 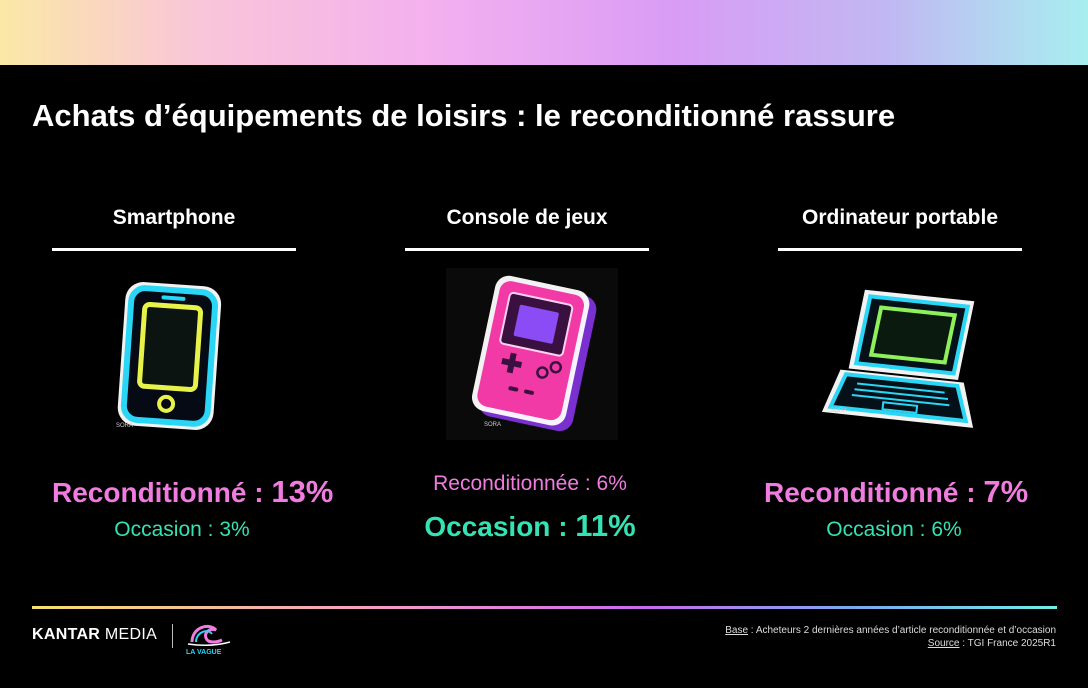 What do you see at coordinates (204, 652) in the screenshot?
I see `logo-text: LA VAGUE` at bounding box center [204, 652].